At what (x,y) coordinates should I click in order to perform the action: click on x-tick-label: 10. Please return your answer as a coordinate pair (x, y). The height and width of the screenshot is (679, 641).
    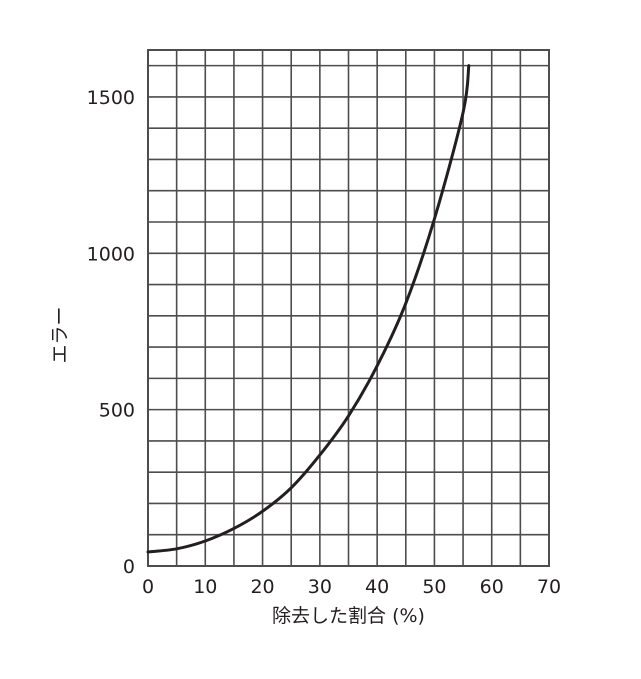
    Looking at the image, I should click on (205, 587).